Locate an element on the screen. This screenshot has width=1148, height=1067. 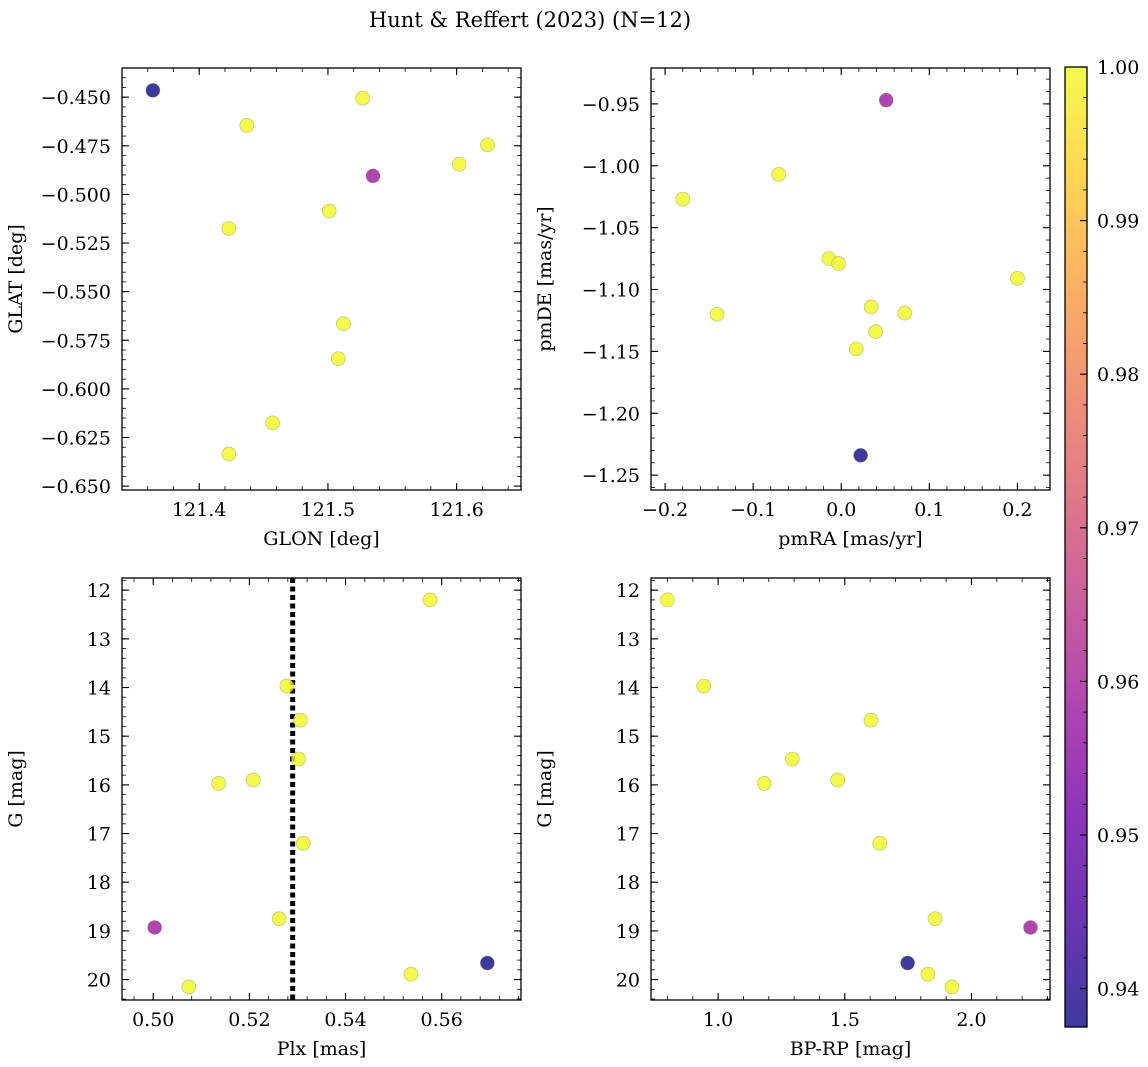
y-axis-label: GLAT [deg] is located at coordinates (16, 279).